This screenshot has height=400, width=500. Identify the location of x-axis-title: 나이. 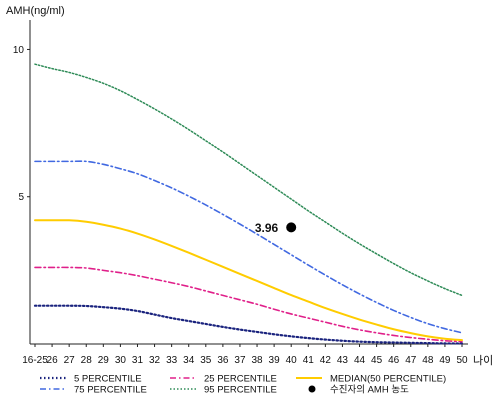
(483, 360).